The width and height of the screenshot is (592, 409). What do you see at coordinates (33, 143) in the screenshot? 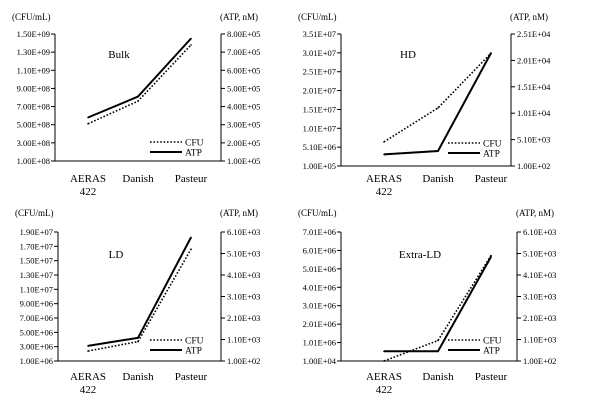
I see `left-tick-label: 3.00E+08` at bounding box center [33, 143].